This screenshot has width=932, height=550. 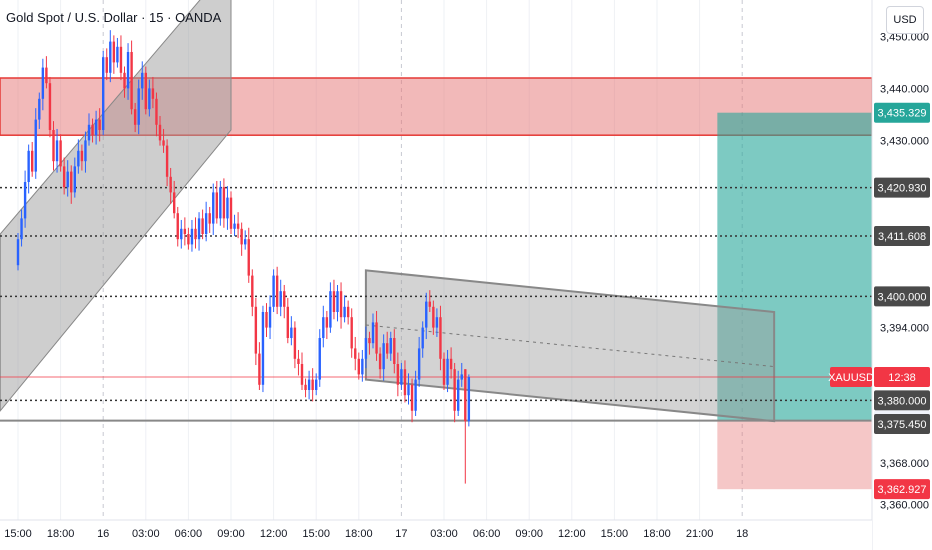 What do you see at coordinates (572, 534) in the screenshot?
I see `time-tick-label: 12:00` at bounding box center [572, 534].